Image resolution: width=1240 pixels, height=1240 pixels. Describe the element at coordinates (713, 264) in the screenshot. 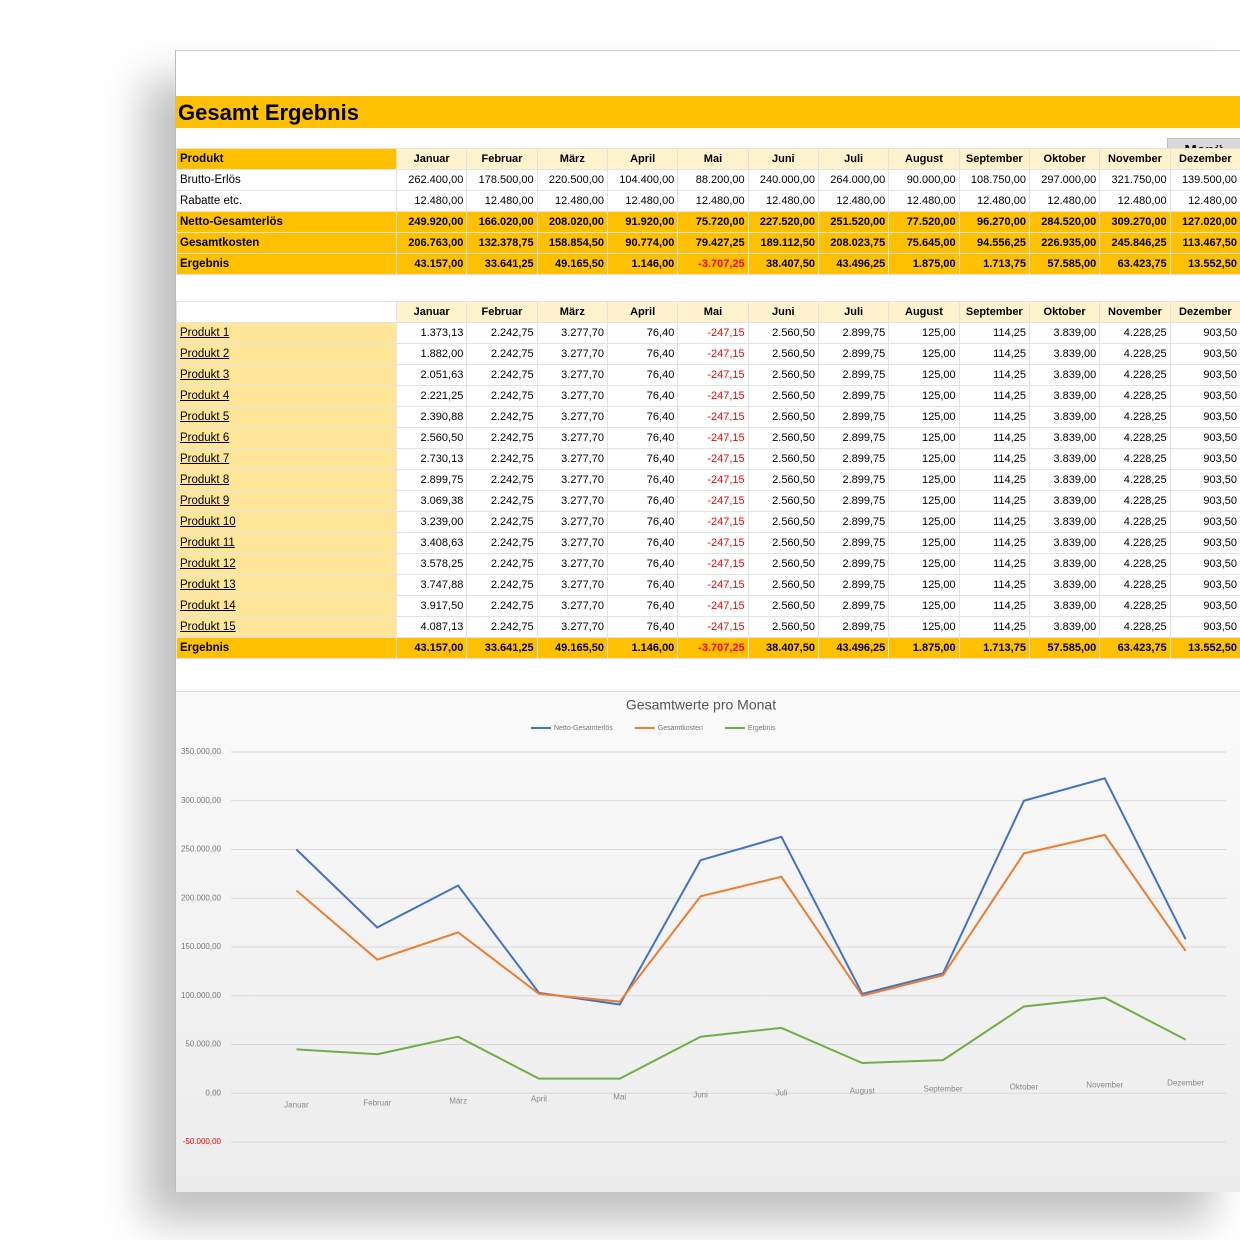

I see `cell: -3.707,25` at that location.